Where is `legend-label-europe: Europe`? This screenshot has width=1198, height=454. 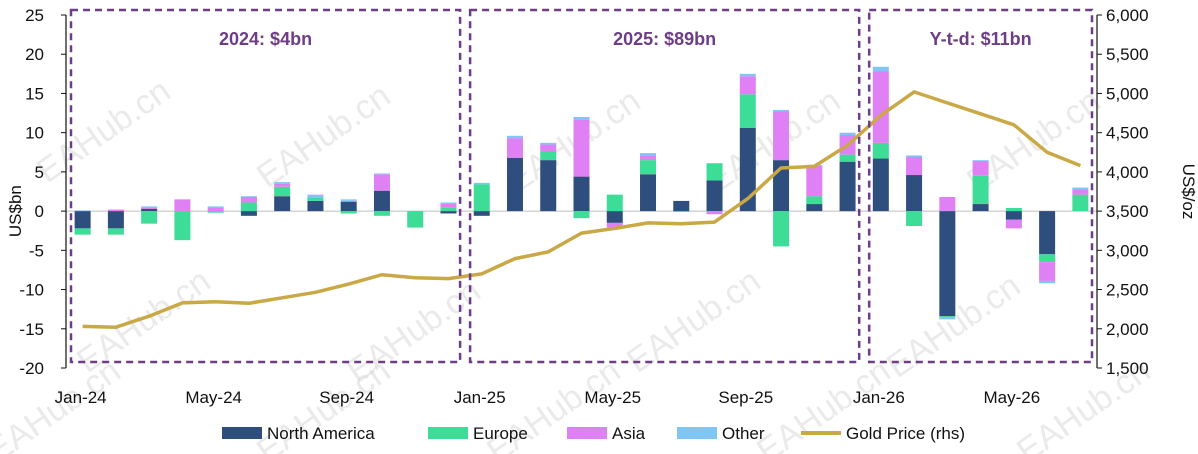
legend-label-europe: Europe is located at coordinates (500, 433).